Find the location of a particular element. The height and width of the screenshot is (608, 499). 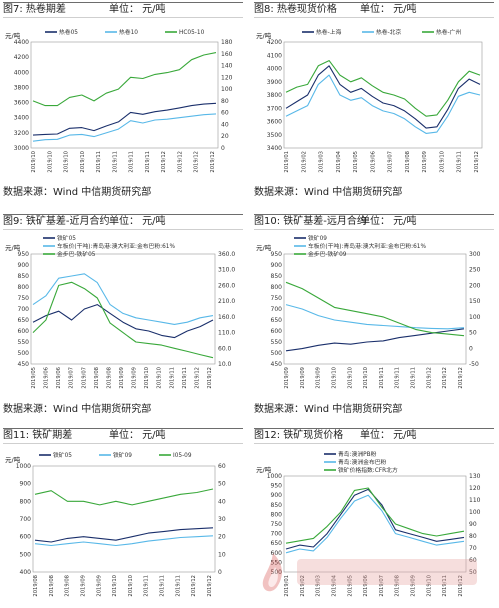

y-tick-label-left: 3400 is located at coordinates (21, 118).